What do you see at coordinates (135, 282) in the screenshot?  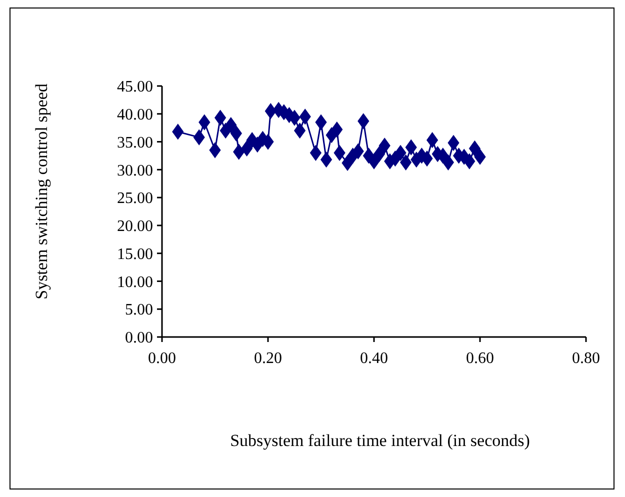 I see `y-tick-label: 10.00` at bounding box center [135, 282].